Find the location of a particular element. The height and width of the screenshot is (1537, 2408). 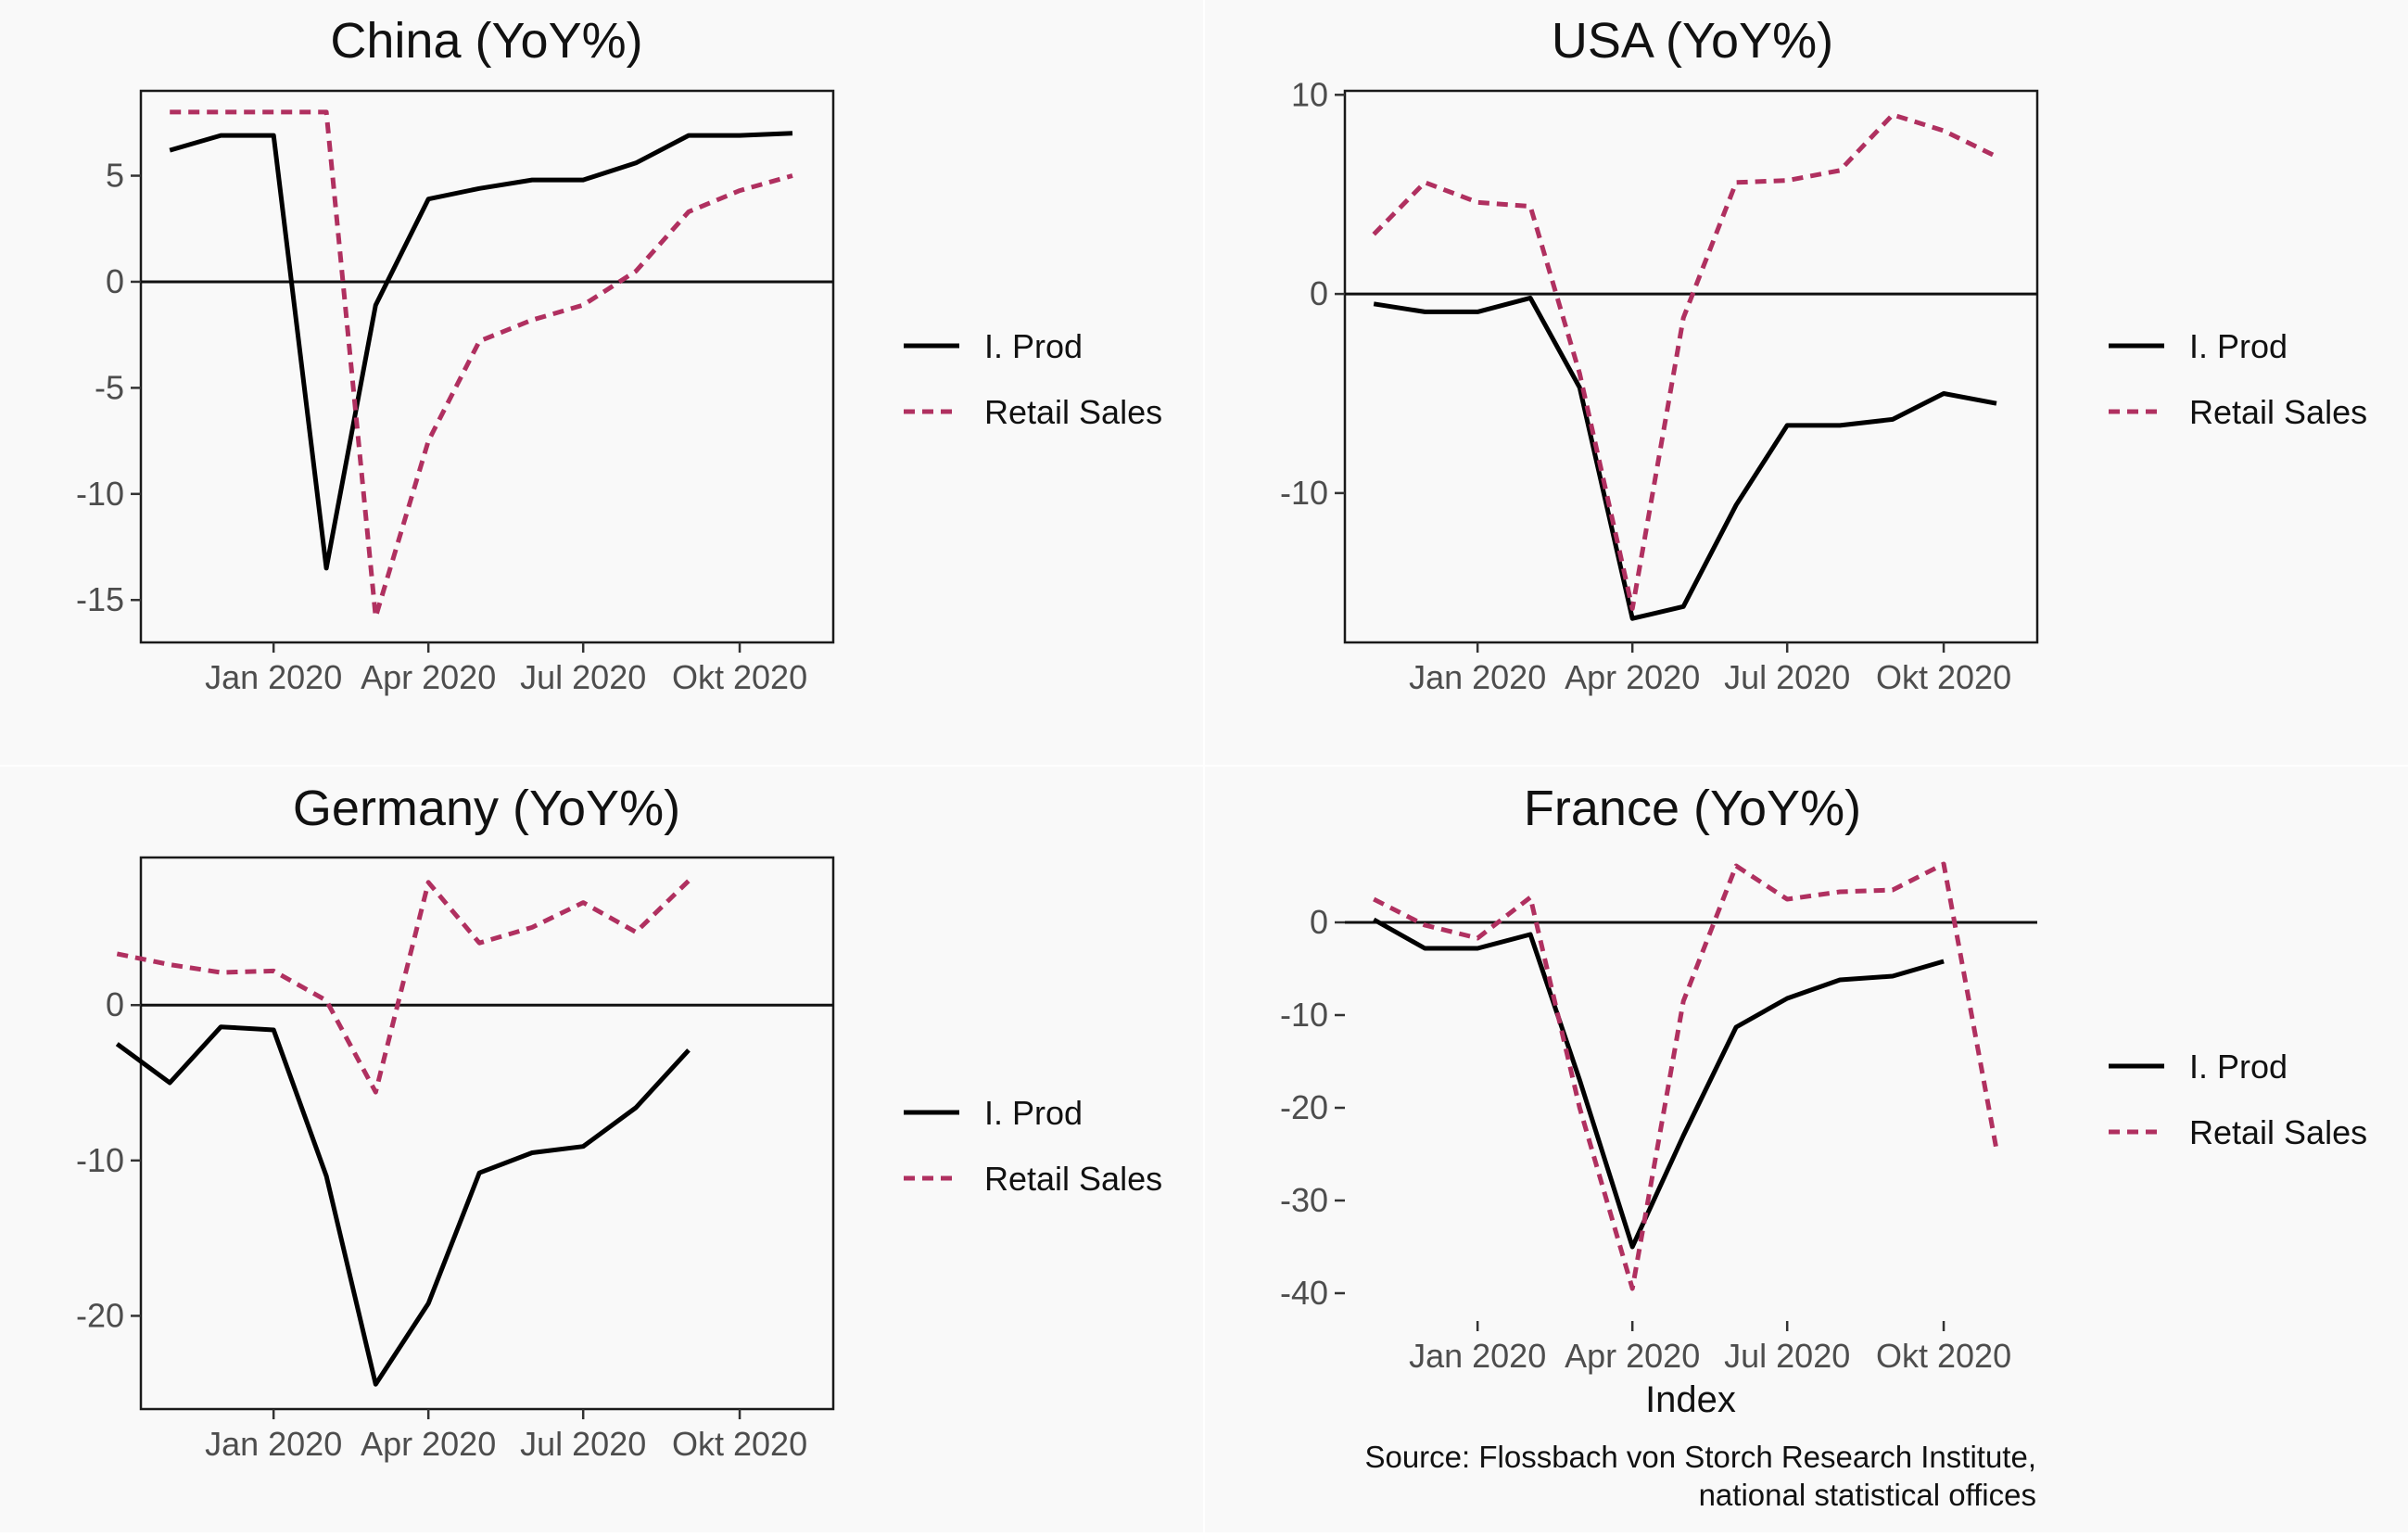

y-tick-label: 10 is located at coordinates (1309, 94).